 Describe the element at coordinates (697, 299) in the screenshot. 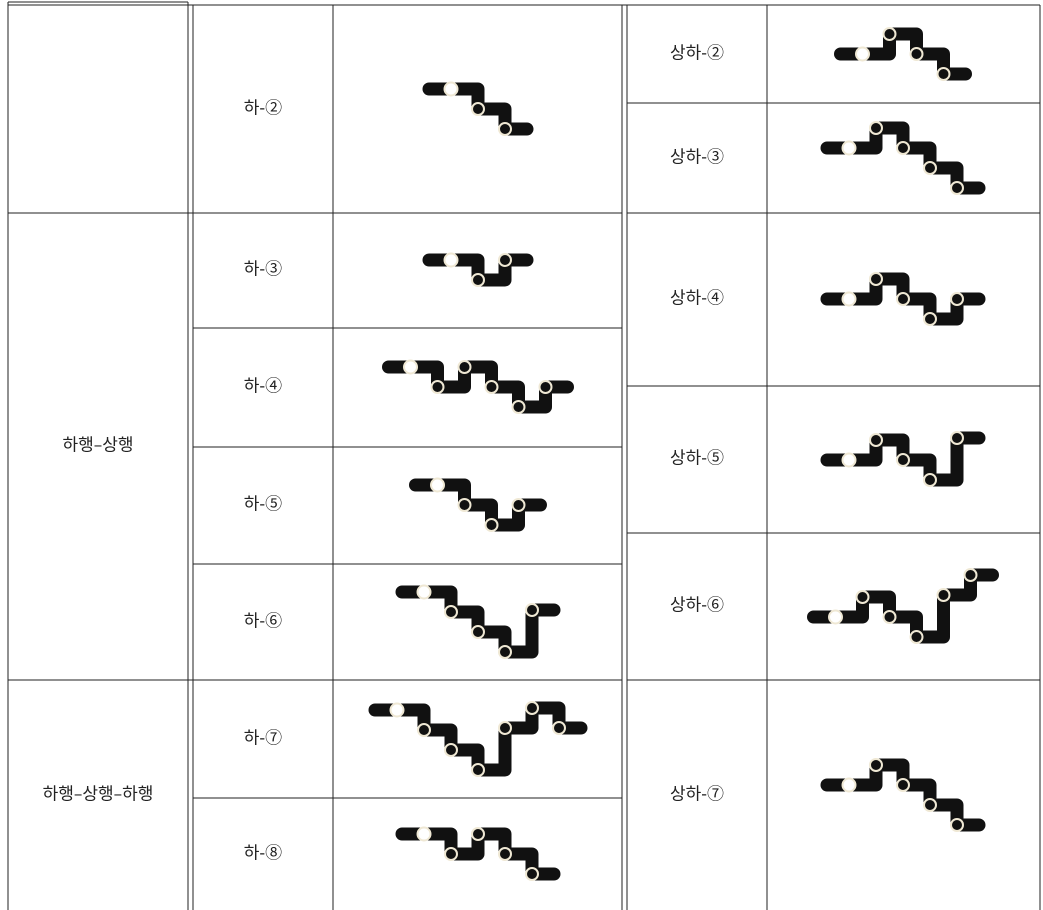

I see `row-label: 상하-④` at that location.